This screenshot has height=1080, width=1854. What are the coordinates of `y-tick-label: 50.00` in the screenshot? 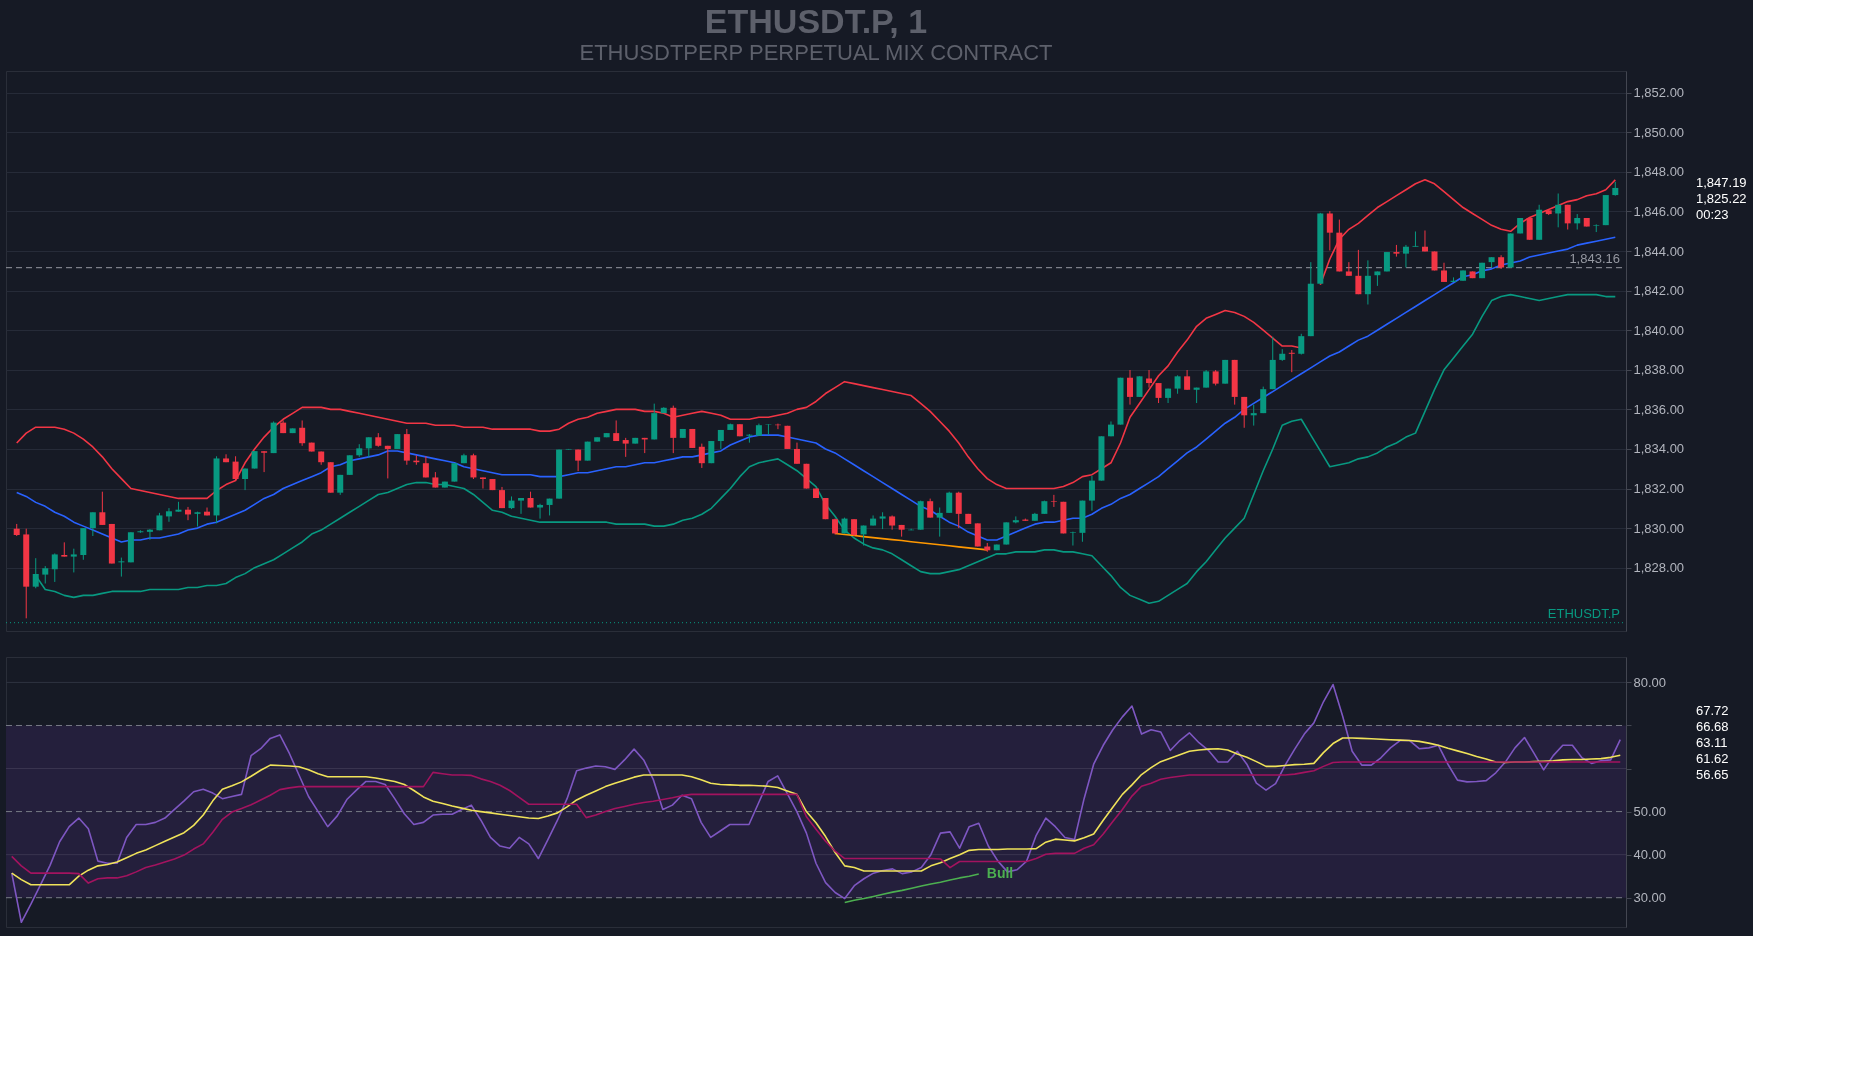 It's located at (1650, 812).